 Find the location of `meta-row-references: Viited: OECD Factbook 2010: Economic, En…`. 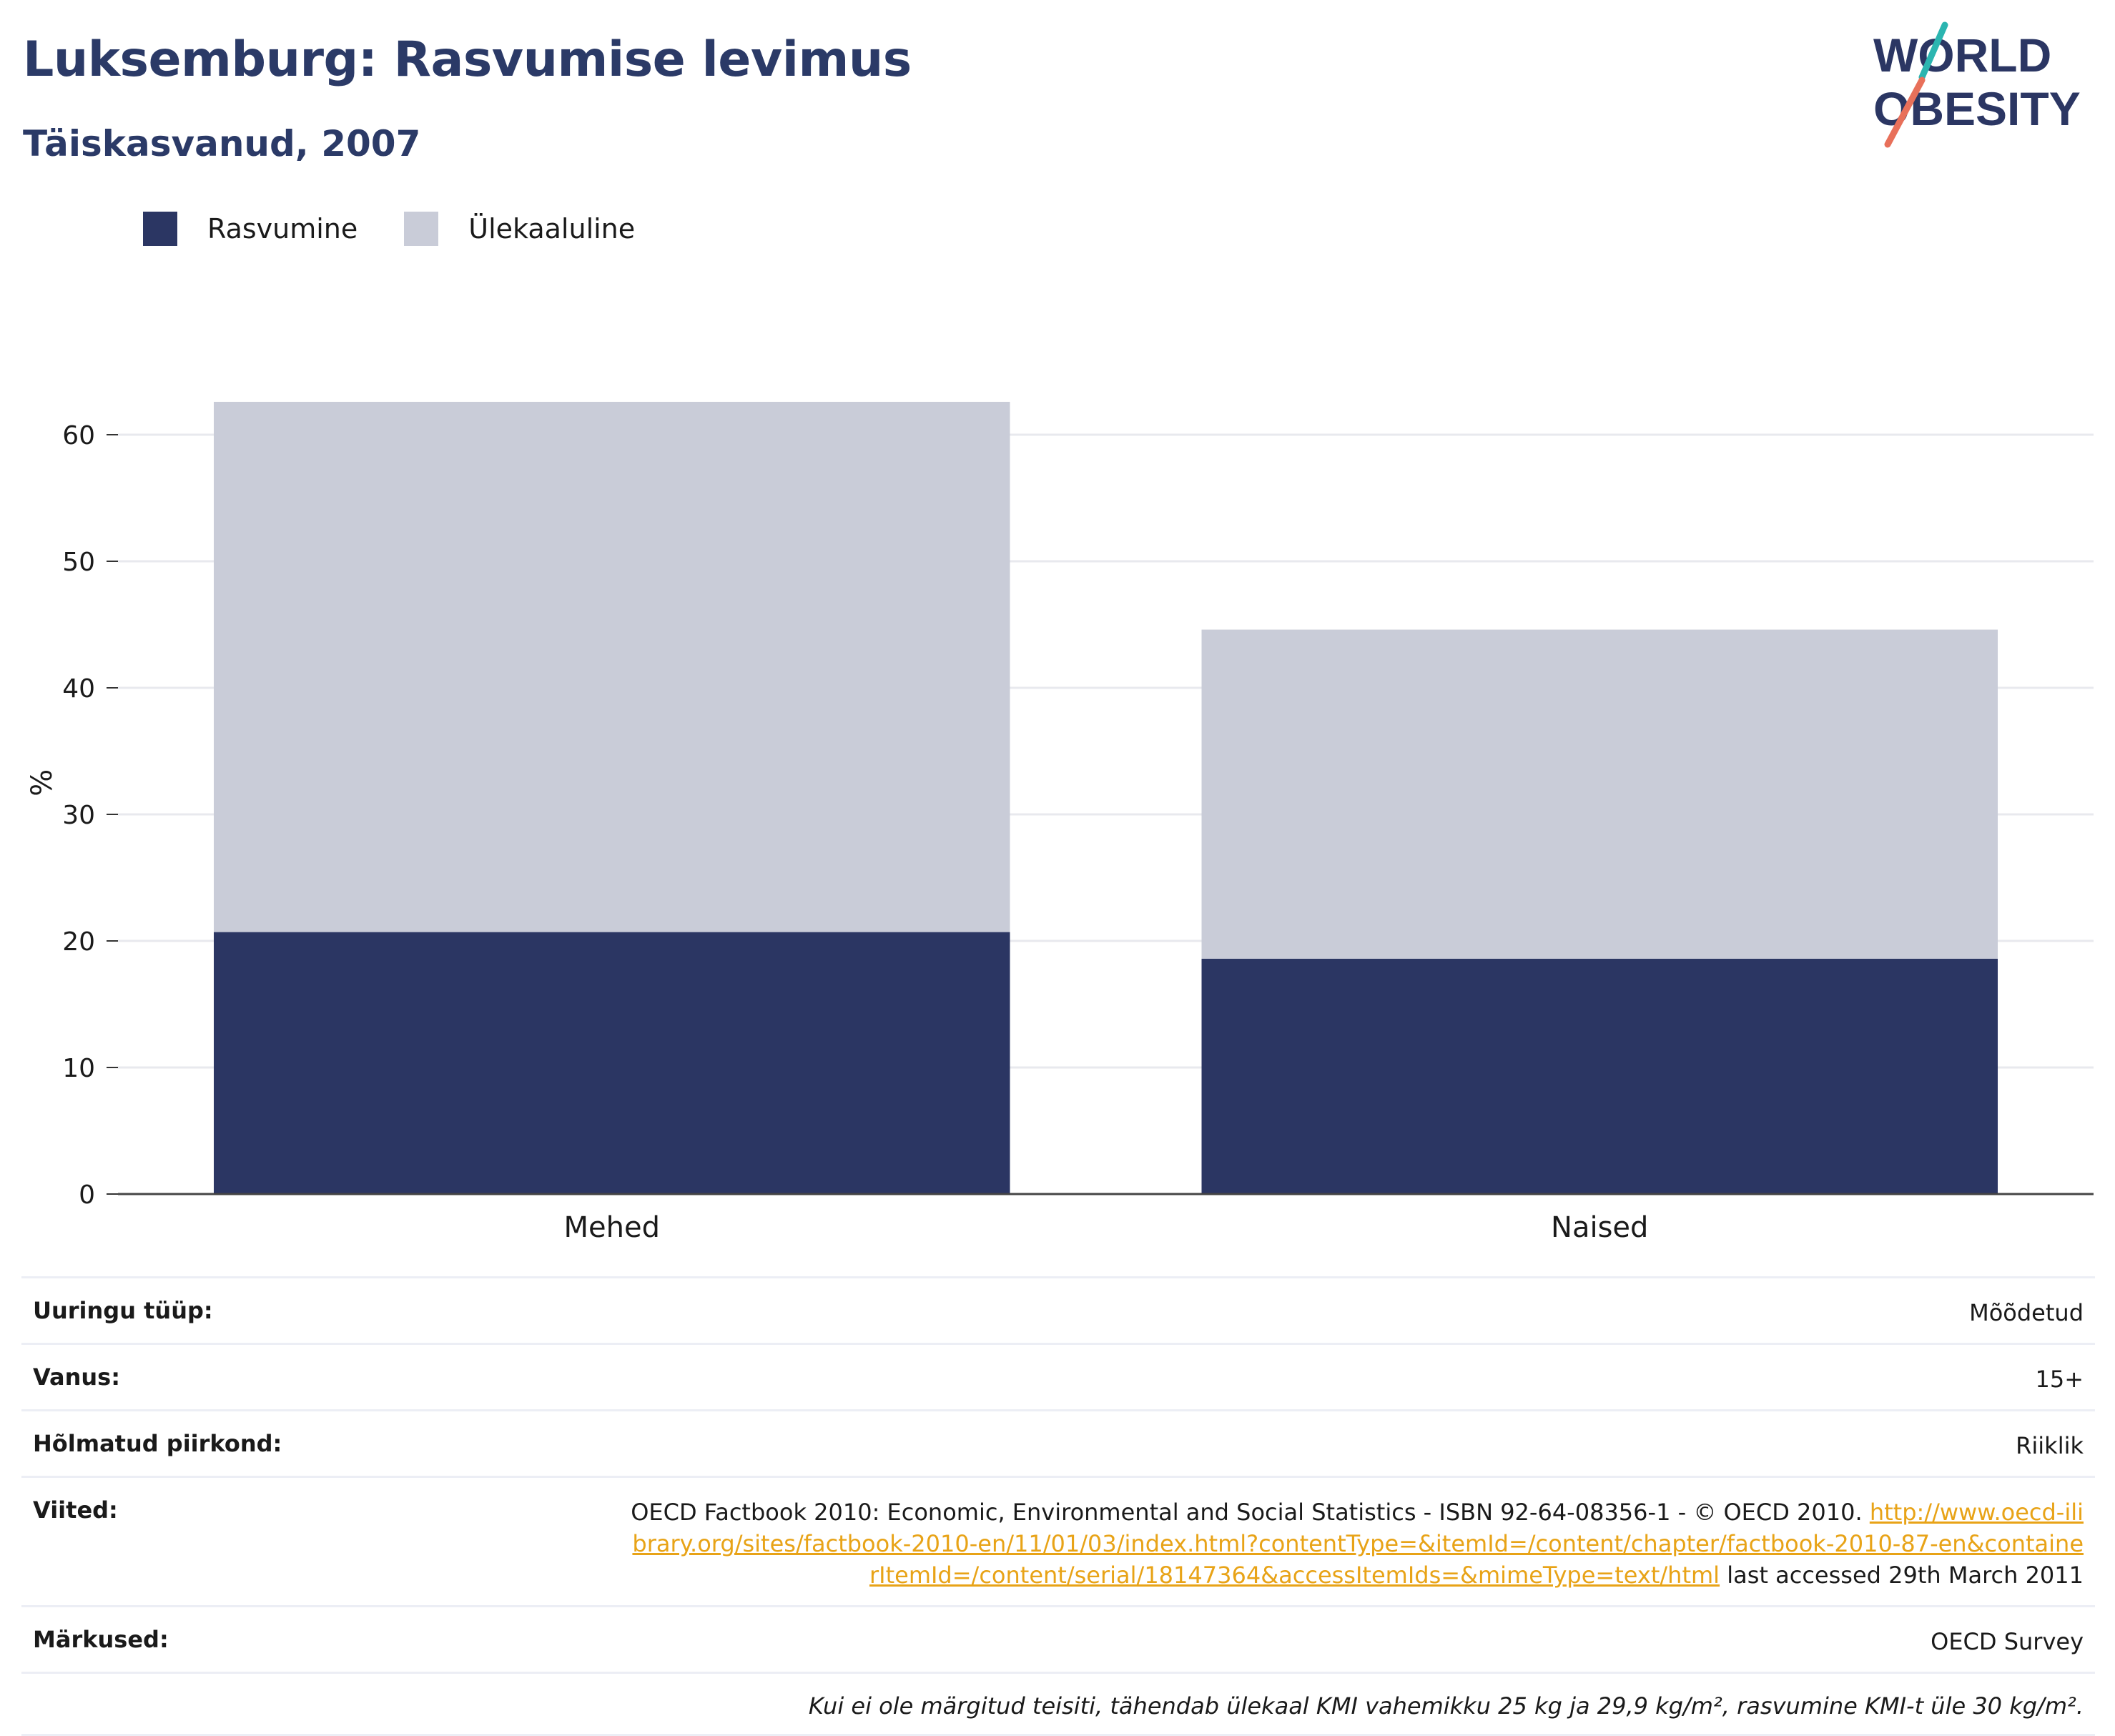

meta-row-references: Viited: OECD Factbook 2010: Economic, En… is located at coordinates (1058, 1540).